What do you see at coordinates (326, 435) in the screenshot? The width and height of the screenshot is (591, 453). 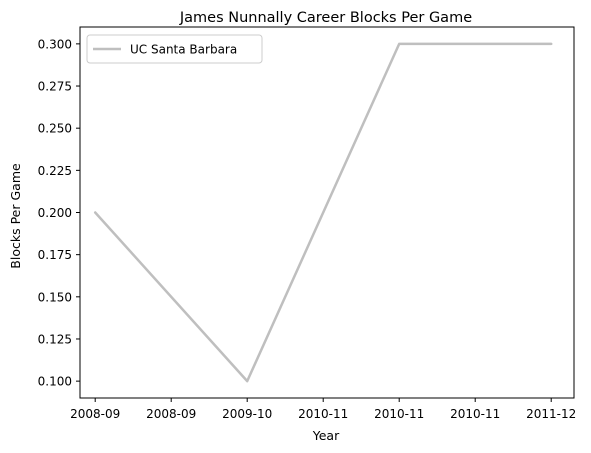 I see `x-axis-label: Year` at bounding box center [326, 435].